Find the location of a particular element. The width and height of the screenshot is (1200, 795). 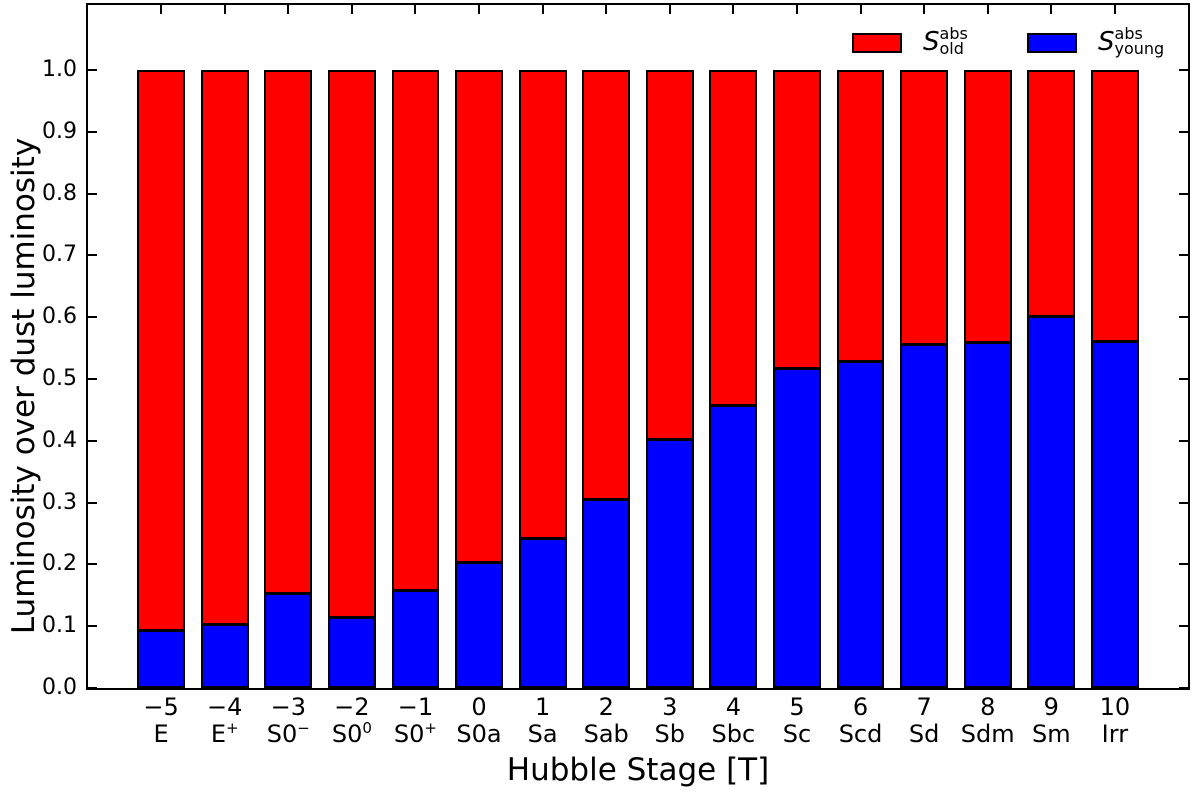

x-tick-stage-name: Sbc is located at coordinates (733, 734).